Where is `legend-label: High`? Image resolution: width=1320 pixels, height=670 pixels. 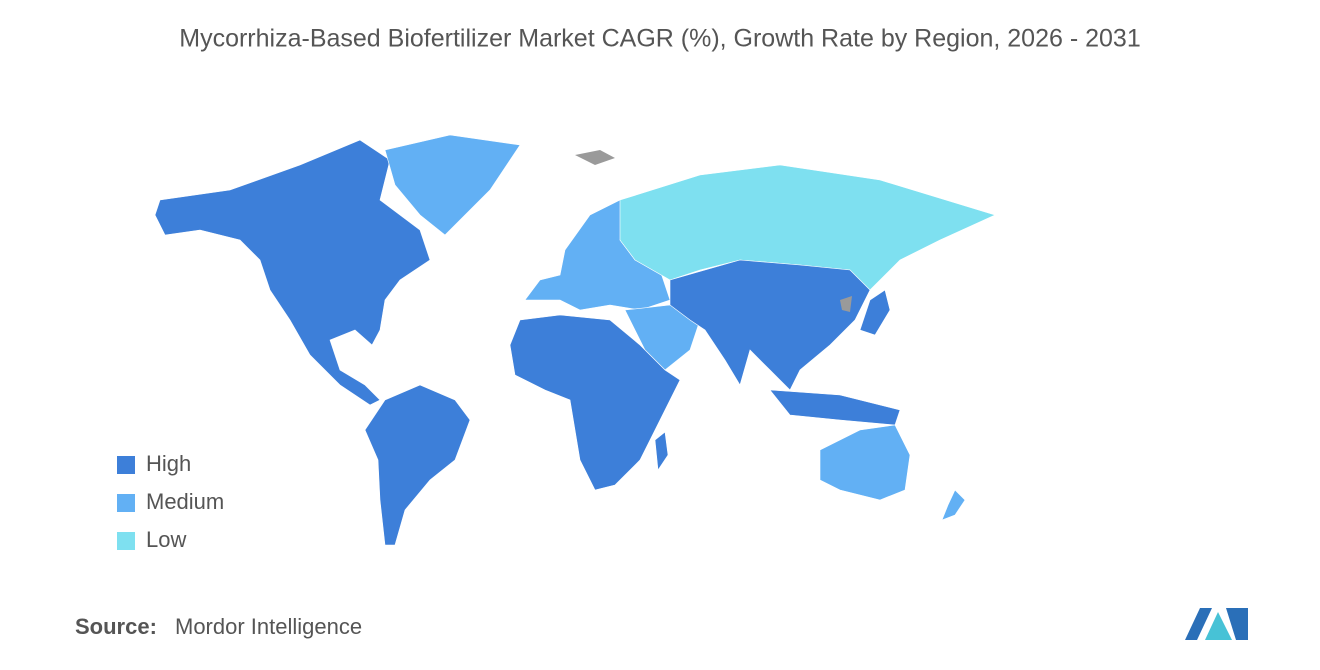 legend-label: High is located at coordinates (168, 463).